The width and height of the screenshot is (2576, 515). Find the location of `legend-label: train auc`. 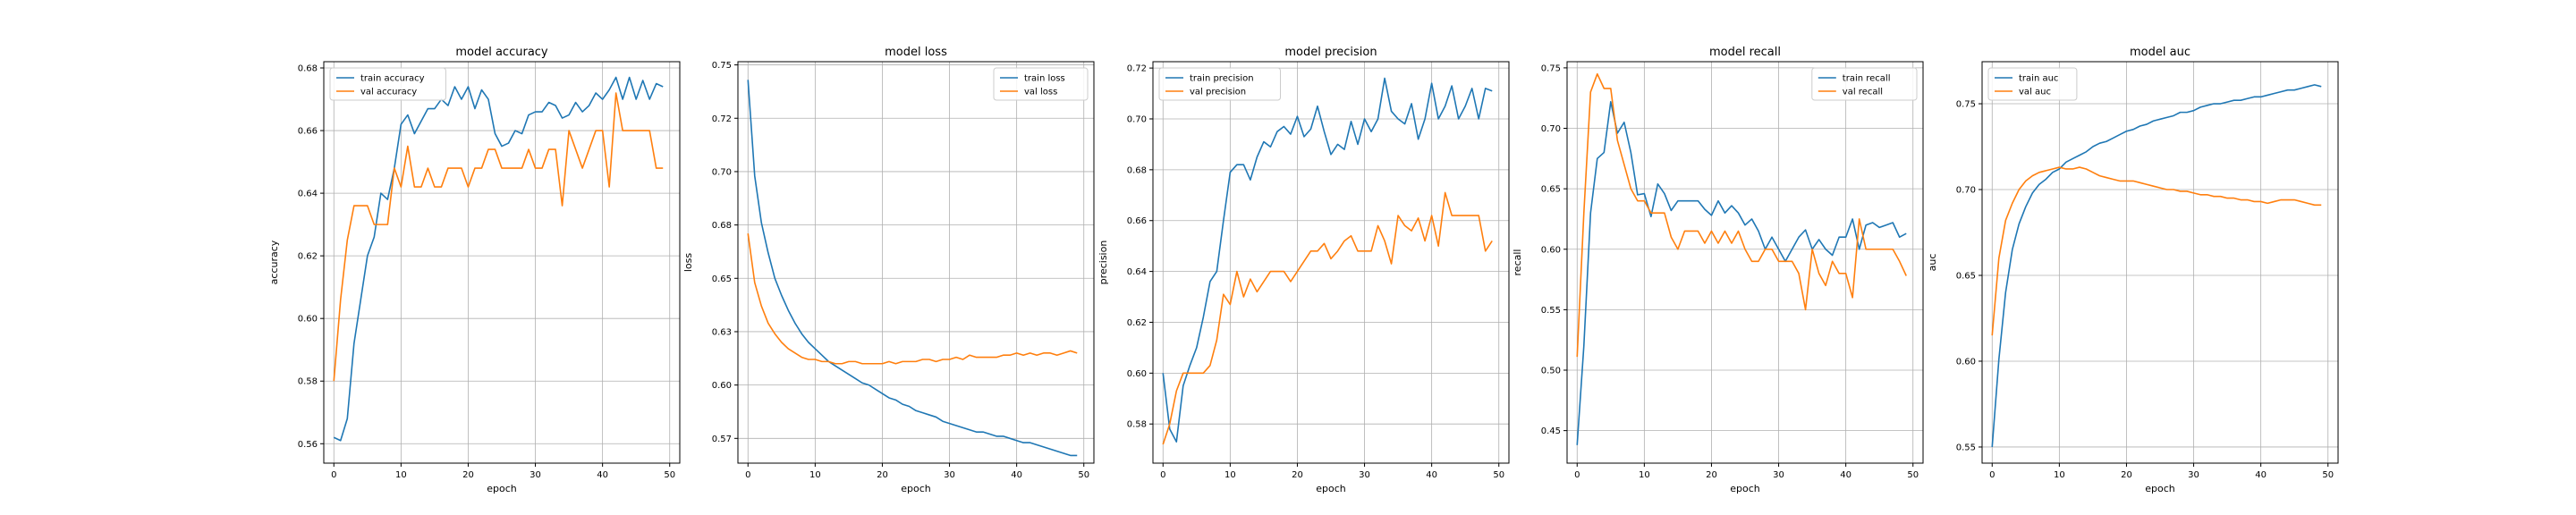

legend-label: train auc is located at coordinates (2038, 79).